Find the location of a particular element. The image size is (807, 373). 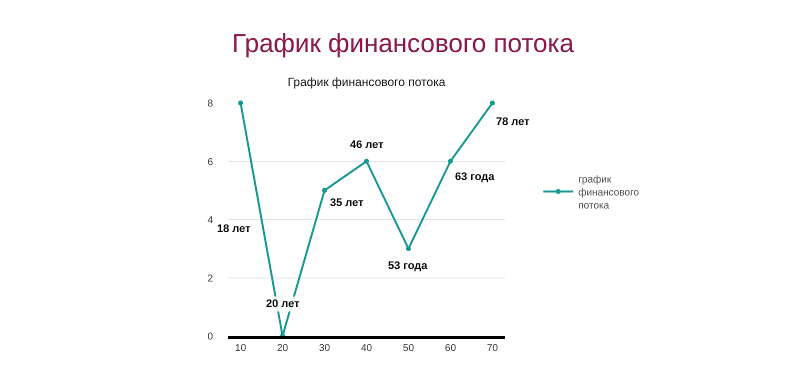

x-tick-label: 70 is located at coordinates (492, 348).